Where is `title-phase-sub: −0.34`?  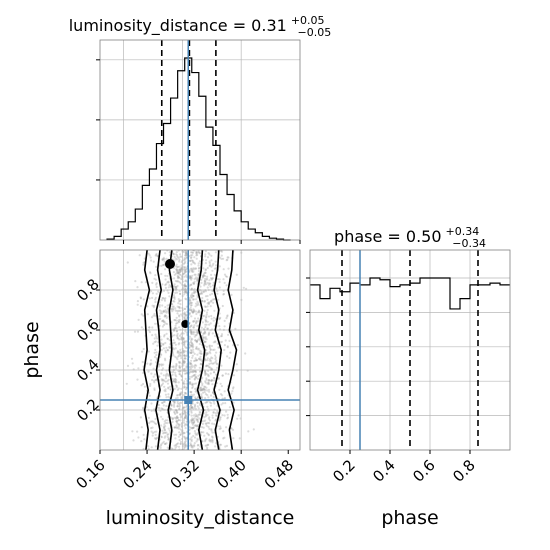 title-phase-sub: −0.34 is located at coordinates (469, 243).